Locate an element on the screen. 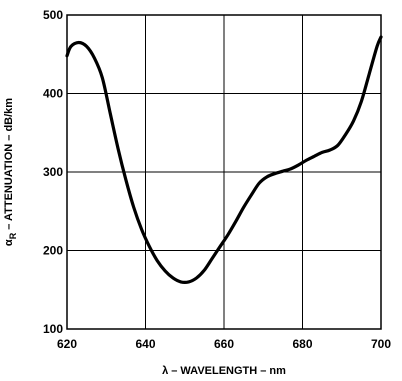 The image size is (402, 381). x-tick-labels: 620 640 660 680 700 is located at coordinates (224, 344).